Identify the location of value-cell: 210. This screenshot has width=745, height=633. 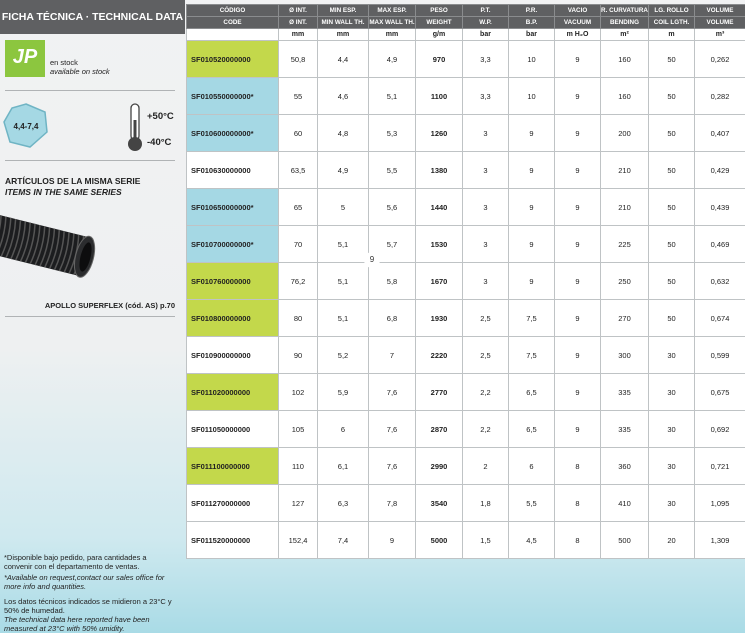
(624, 207).